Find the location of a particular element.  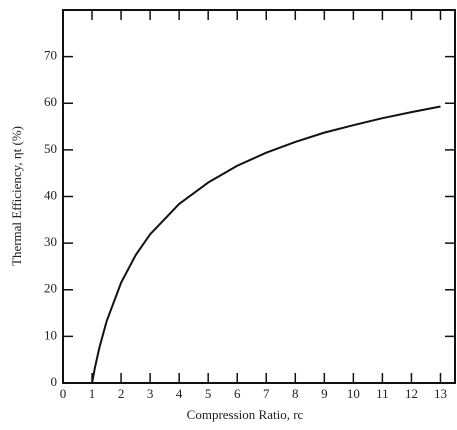

y-tick-label: 0 is located at coordinates (54, 381).